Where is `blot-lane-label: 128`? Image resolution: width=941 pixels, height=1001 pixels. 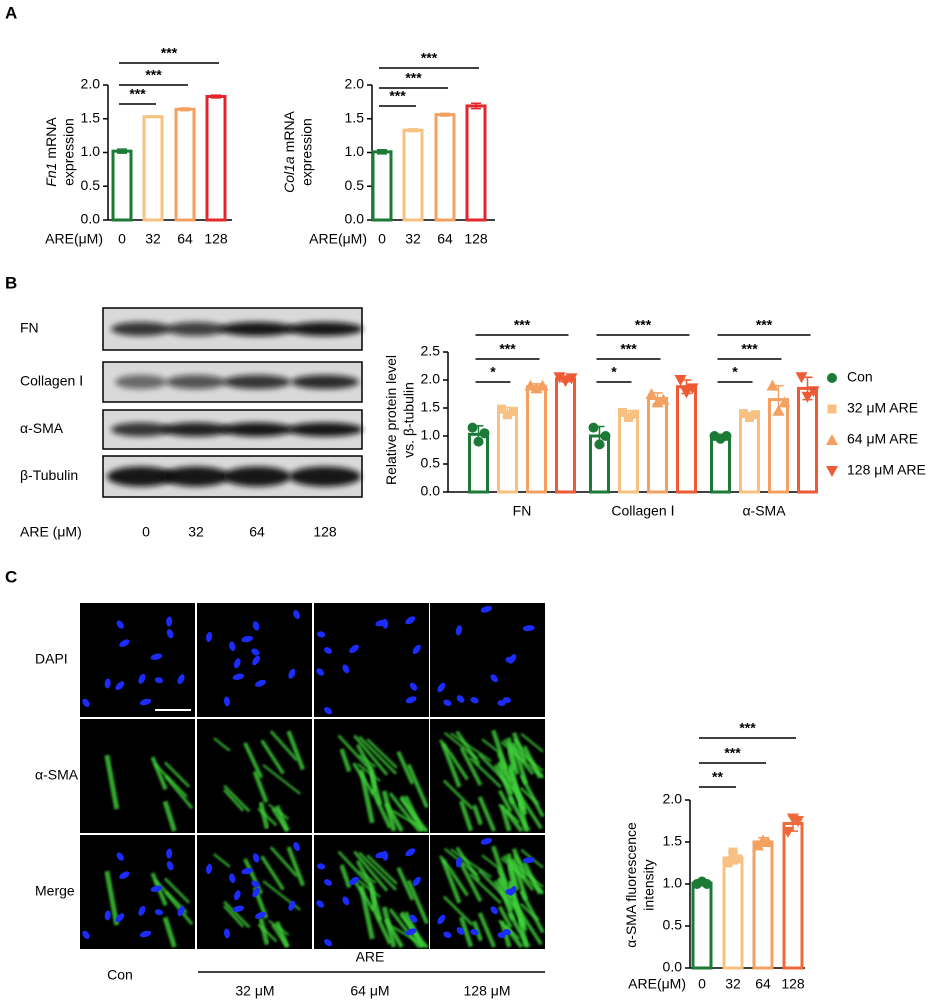 blot-lane-label: 128 is located at coordinates (325, 532).